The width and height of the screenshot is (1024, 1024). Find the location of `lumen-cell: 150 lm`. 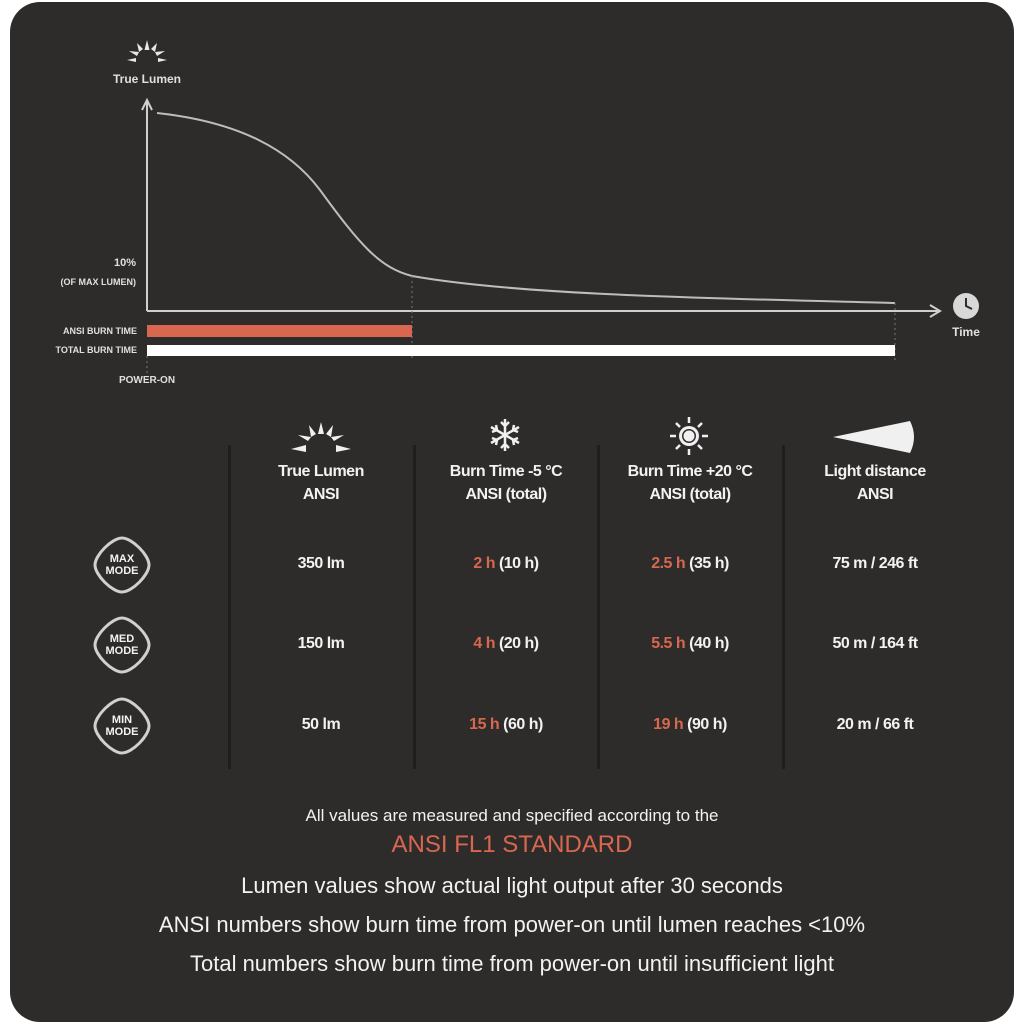

lumen-cell: 150 lm is located at coordinates (321, 643).